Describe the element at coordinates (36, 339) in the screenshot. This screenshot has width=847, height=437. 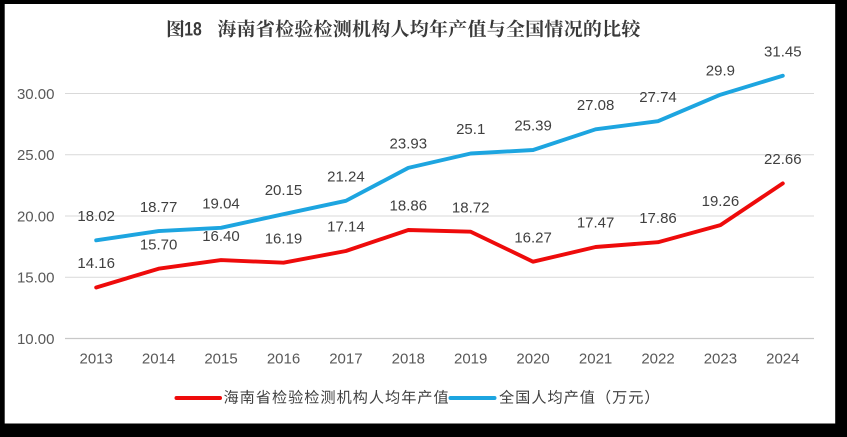
I see `svg-text: 10.00` at that location.